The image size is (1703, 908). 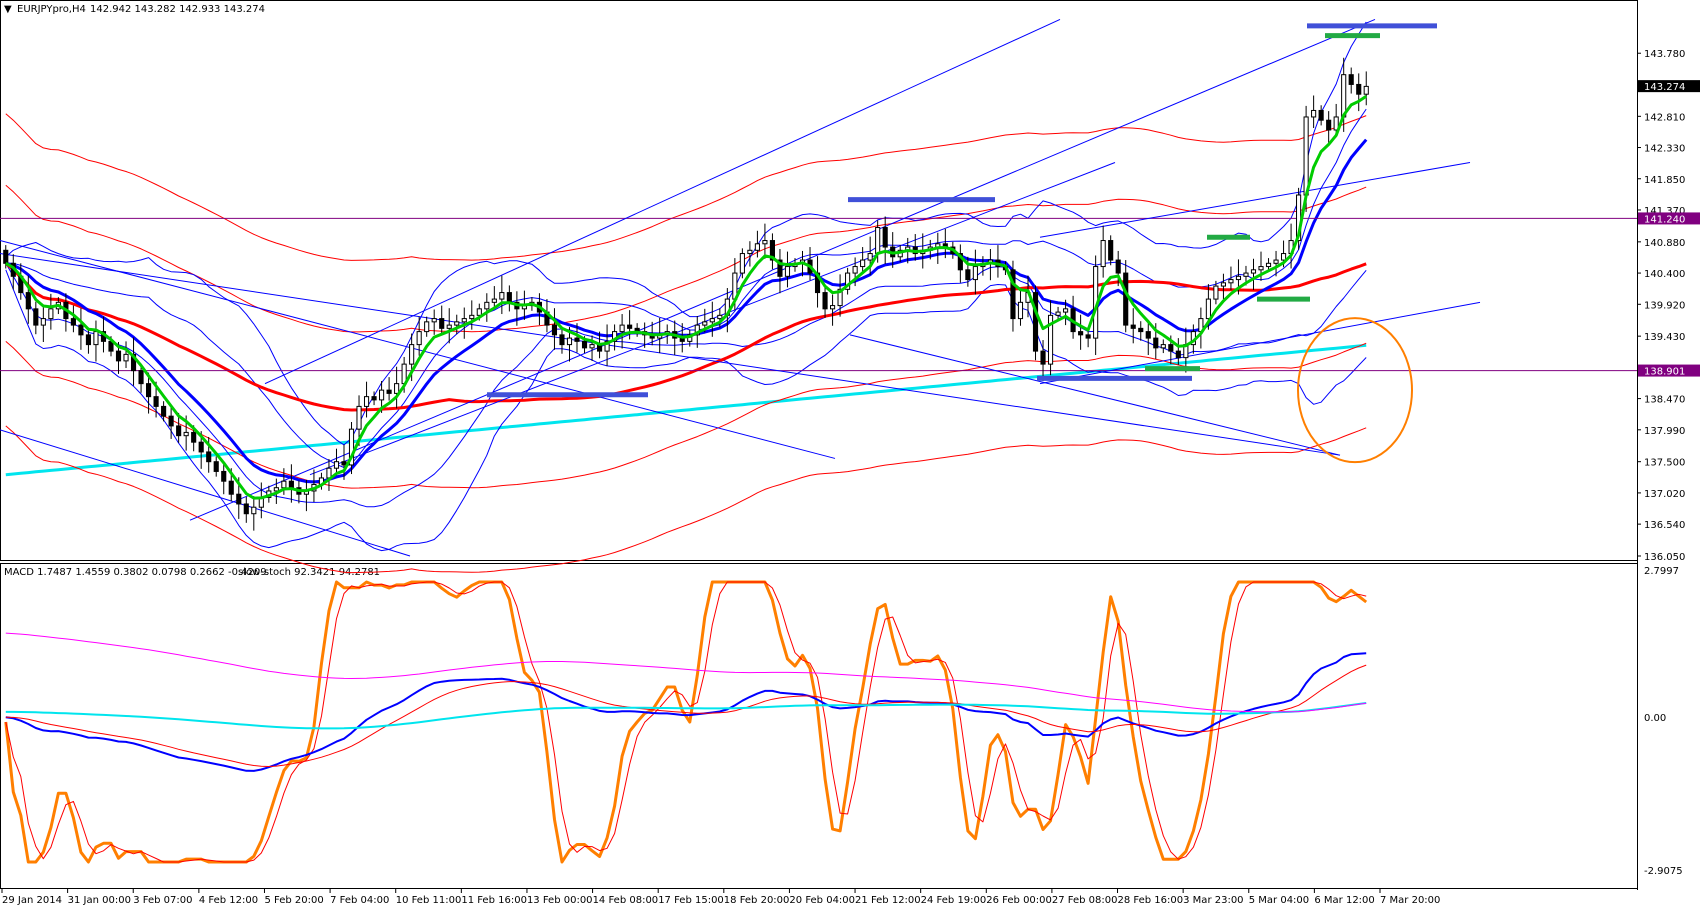 I want to click on time-tick-label: 20 Feb 04:00, so click(x=822, y=900).